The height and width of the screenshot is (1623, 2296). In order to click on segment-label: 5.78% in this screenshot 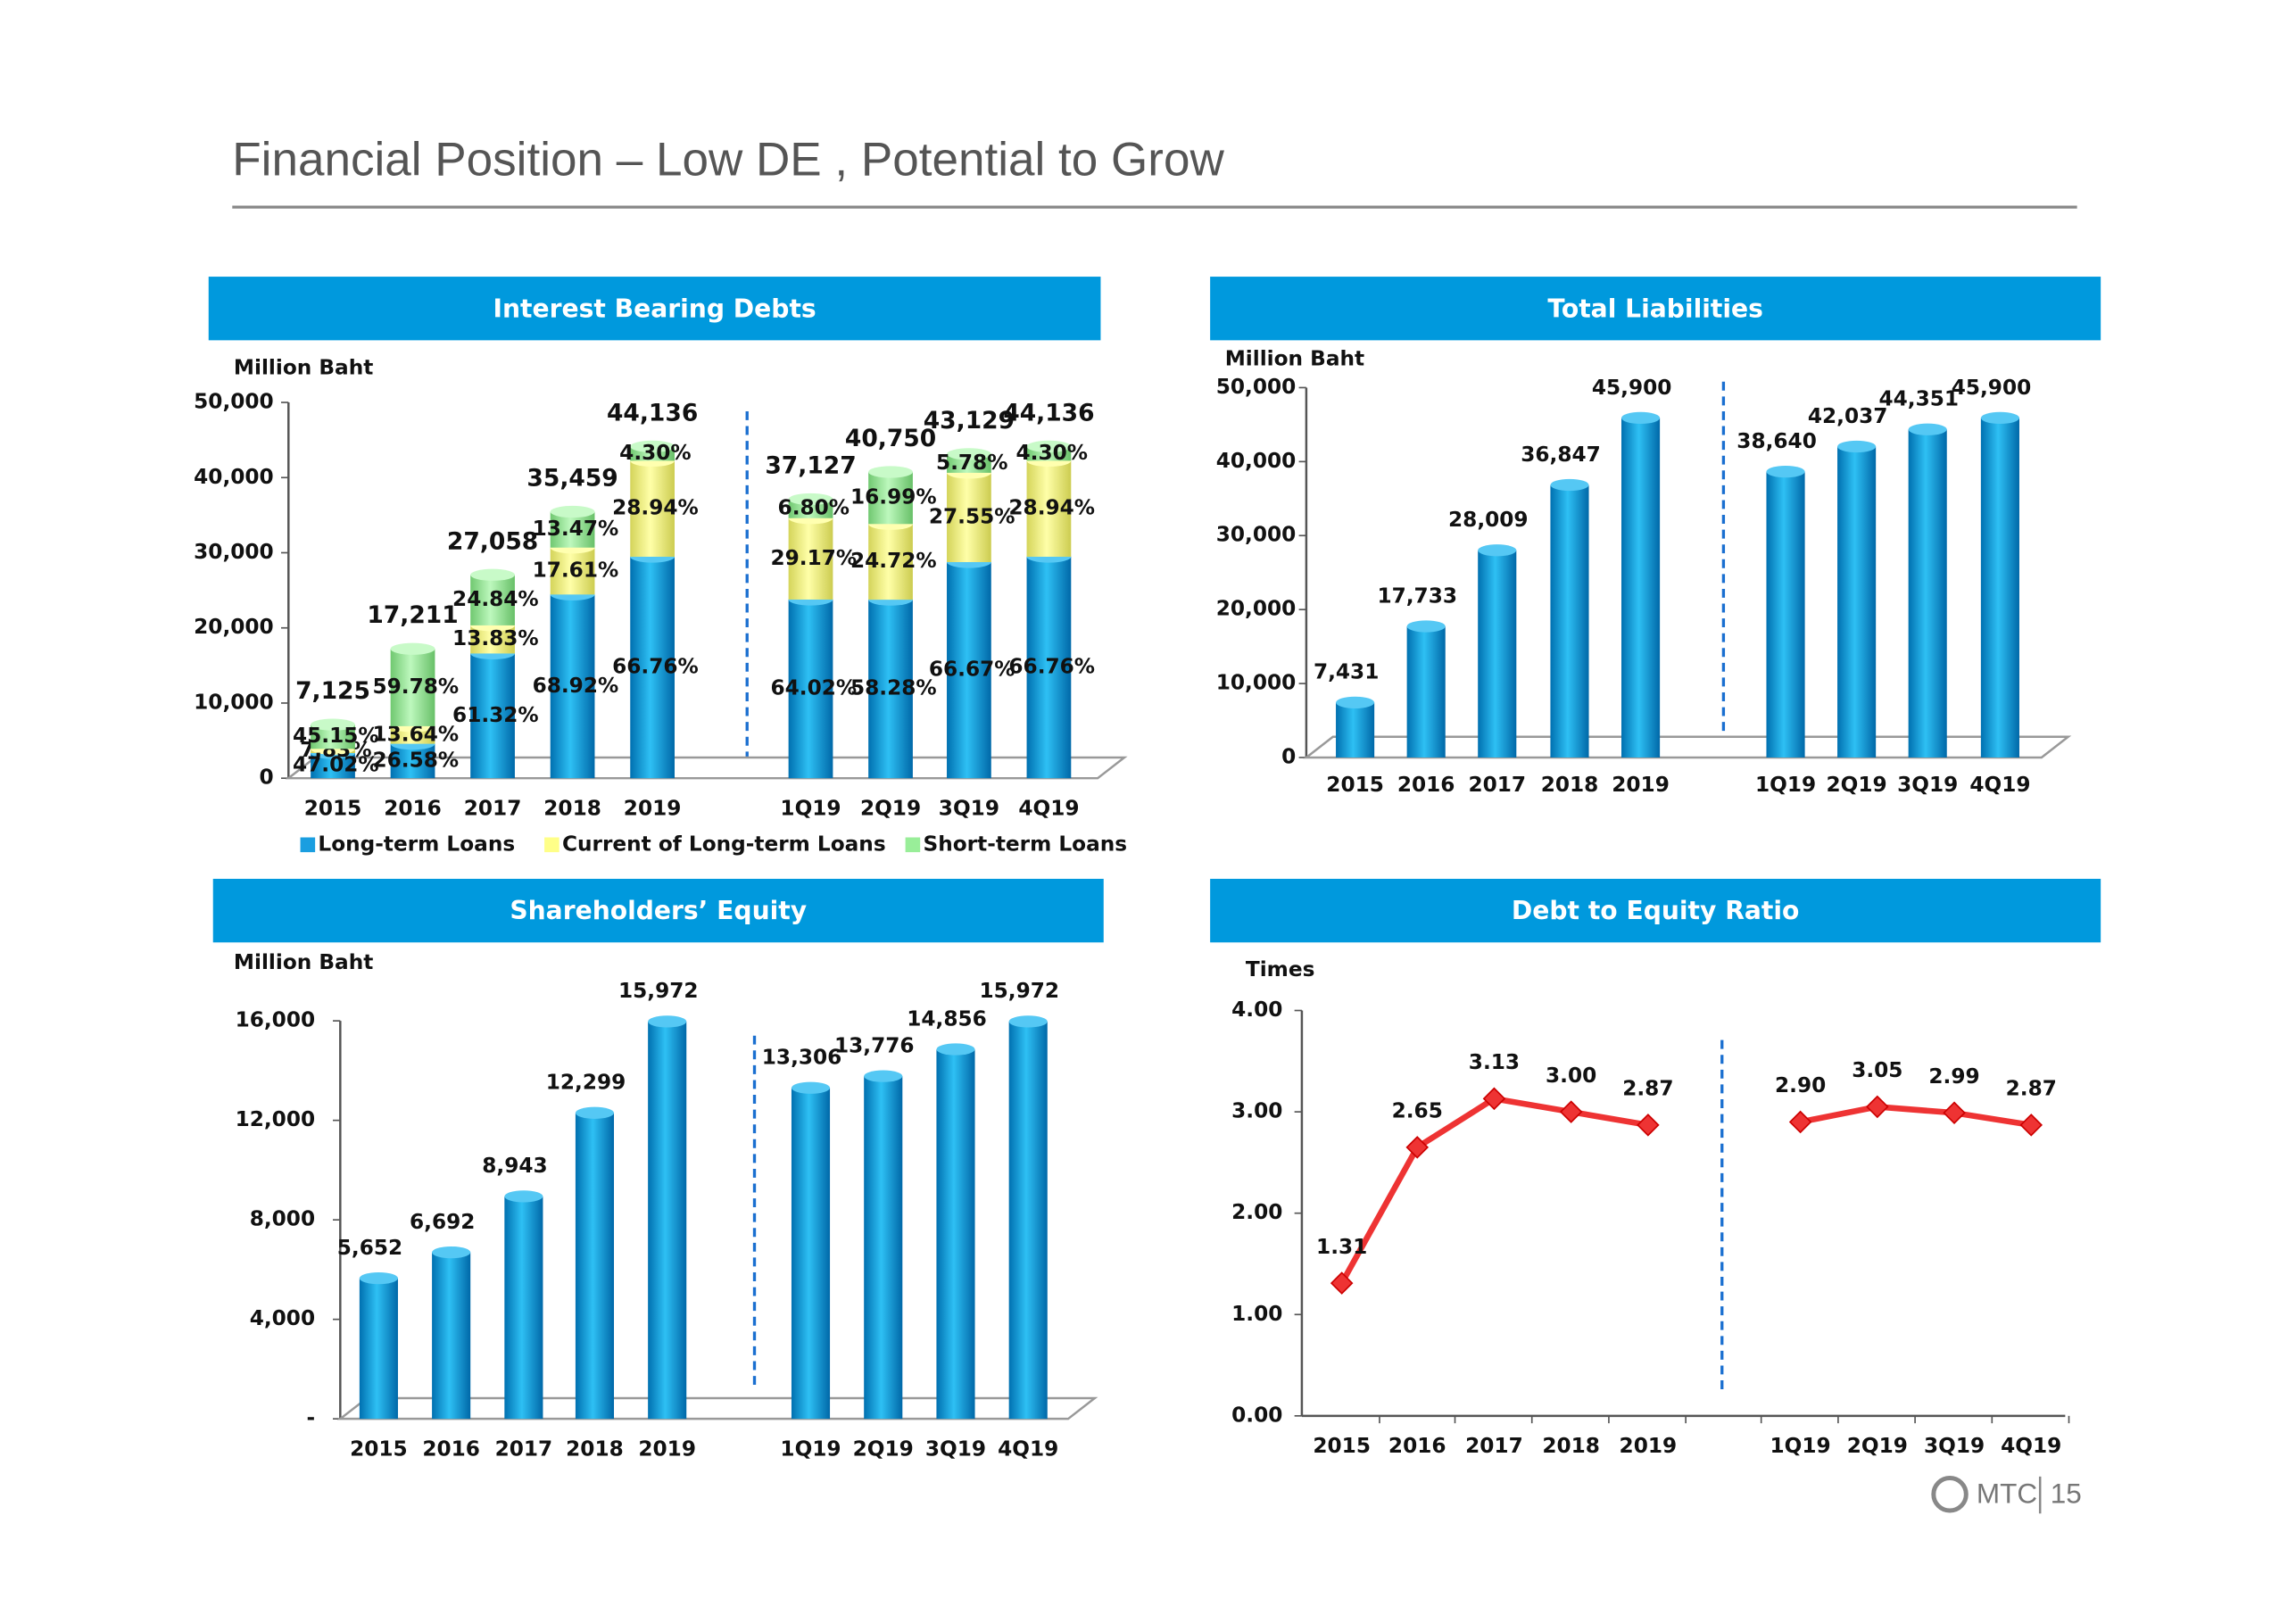, I will do `click(971, 463)`.